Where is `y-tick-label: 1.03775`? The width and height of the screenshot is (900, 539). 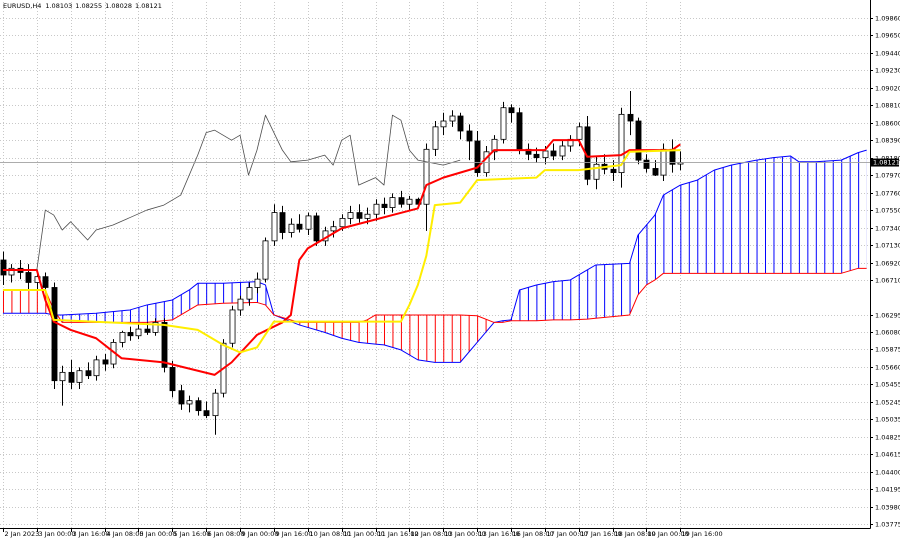
y-tick-label: 1.03775 is located at coordinates (887, 525).